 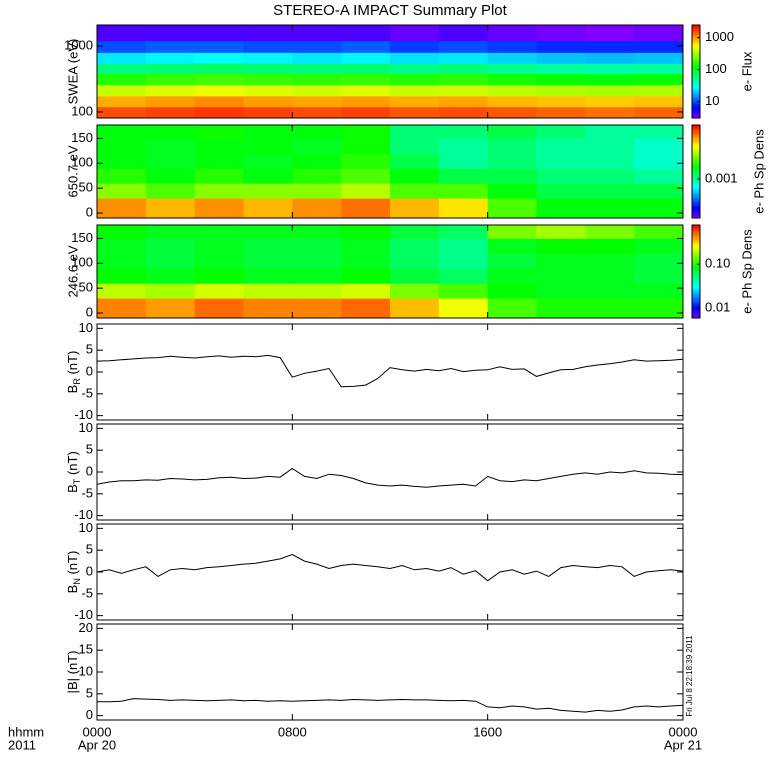 What do you see at coordinates (77, 581) in the screenshot?
I see `y-axis-label-subscript: N` at bounding box center [77, 581].